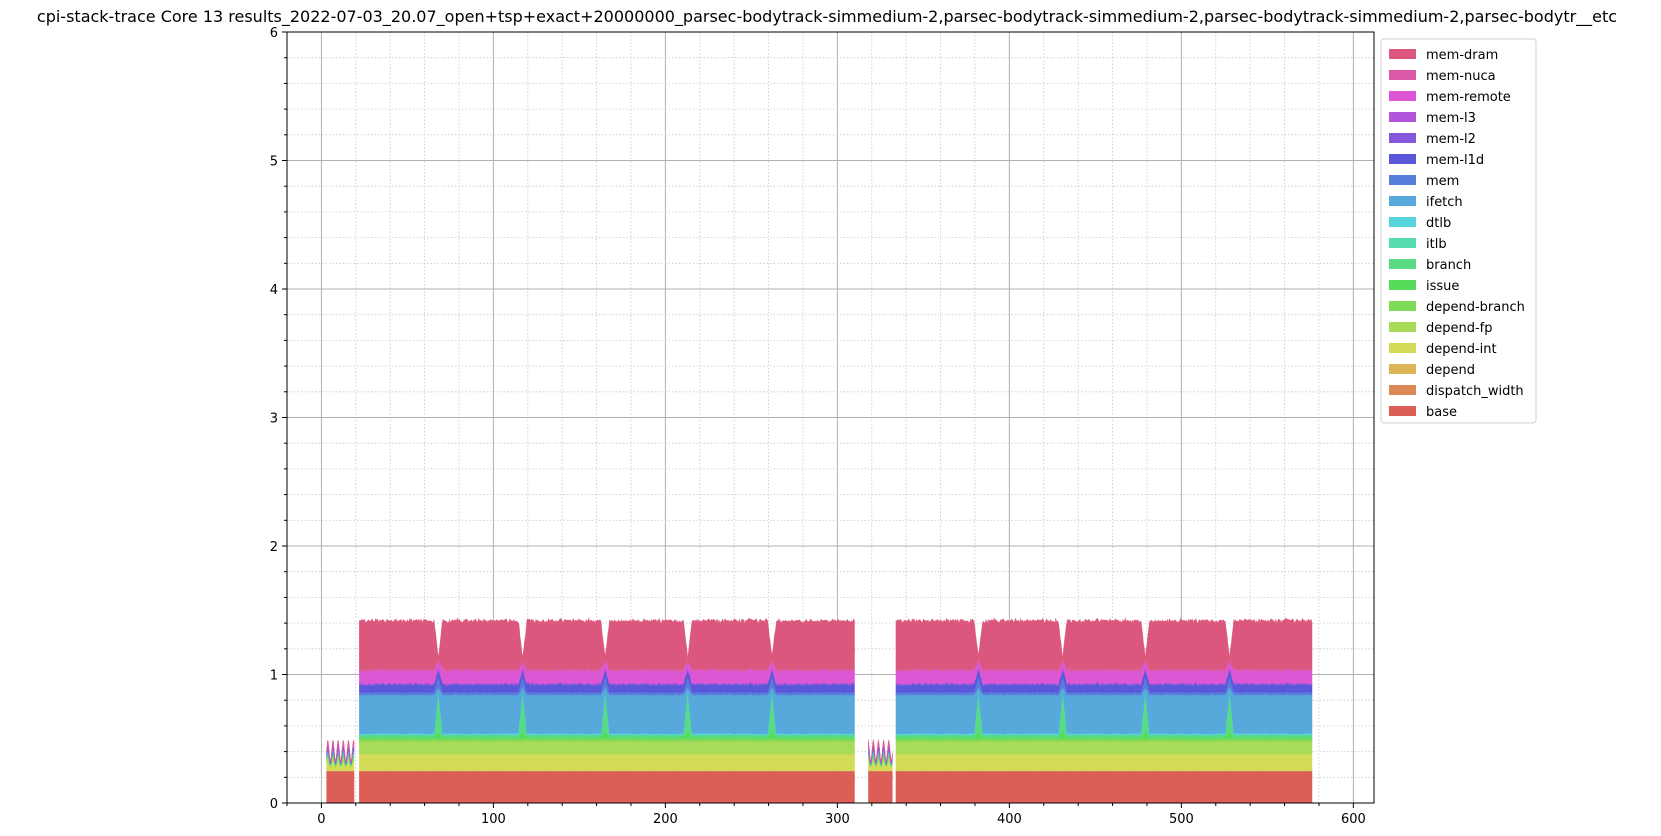  Describe the element at coordinates (274, 419) in the screenshot. I see `y-tick-label: 3` at that location.